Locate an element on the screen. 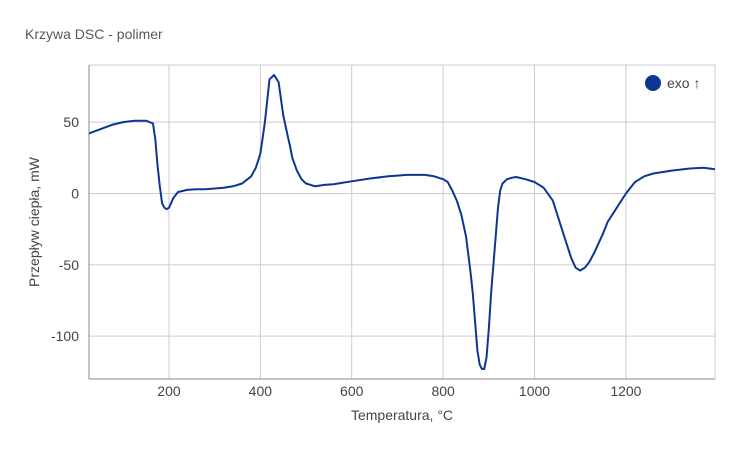 The height and width of the screenshot is (450, 750). x-tick-label: 1000 is located at coordinates (534, 391).